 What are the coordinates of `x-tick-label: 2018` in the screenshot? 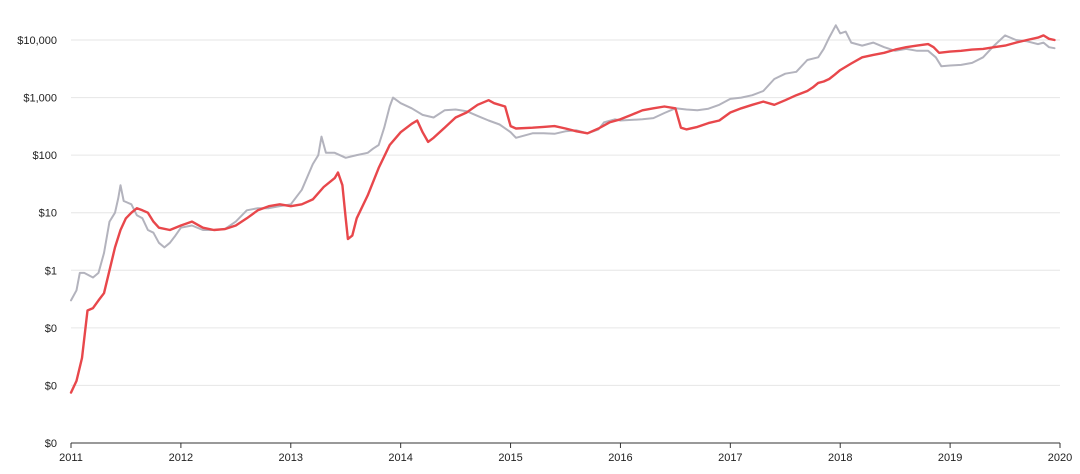 It's located at (840, 458).